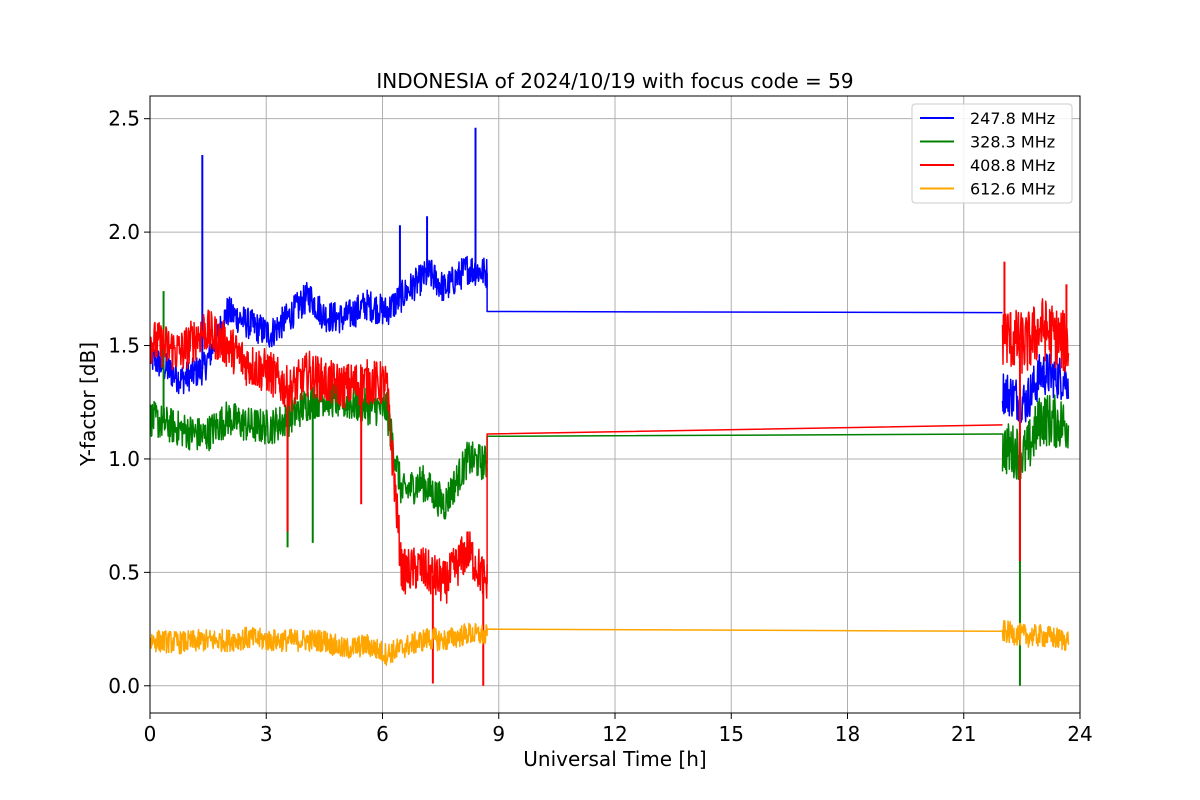 Image resolution: width=1200 pixels, height=800 pixels. What do you see at coordinates (731, 734) in the screenshot?
I see `x-tick-label: 15` at bounding box center [731, 734].